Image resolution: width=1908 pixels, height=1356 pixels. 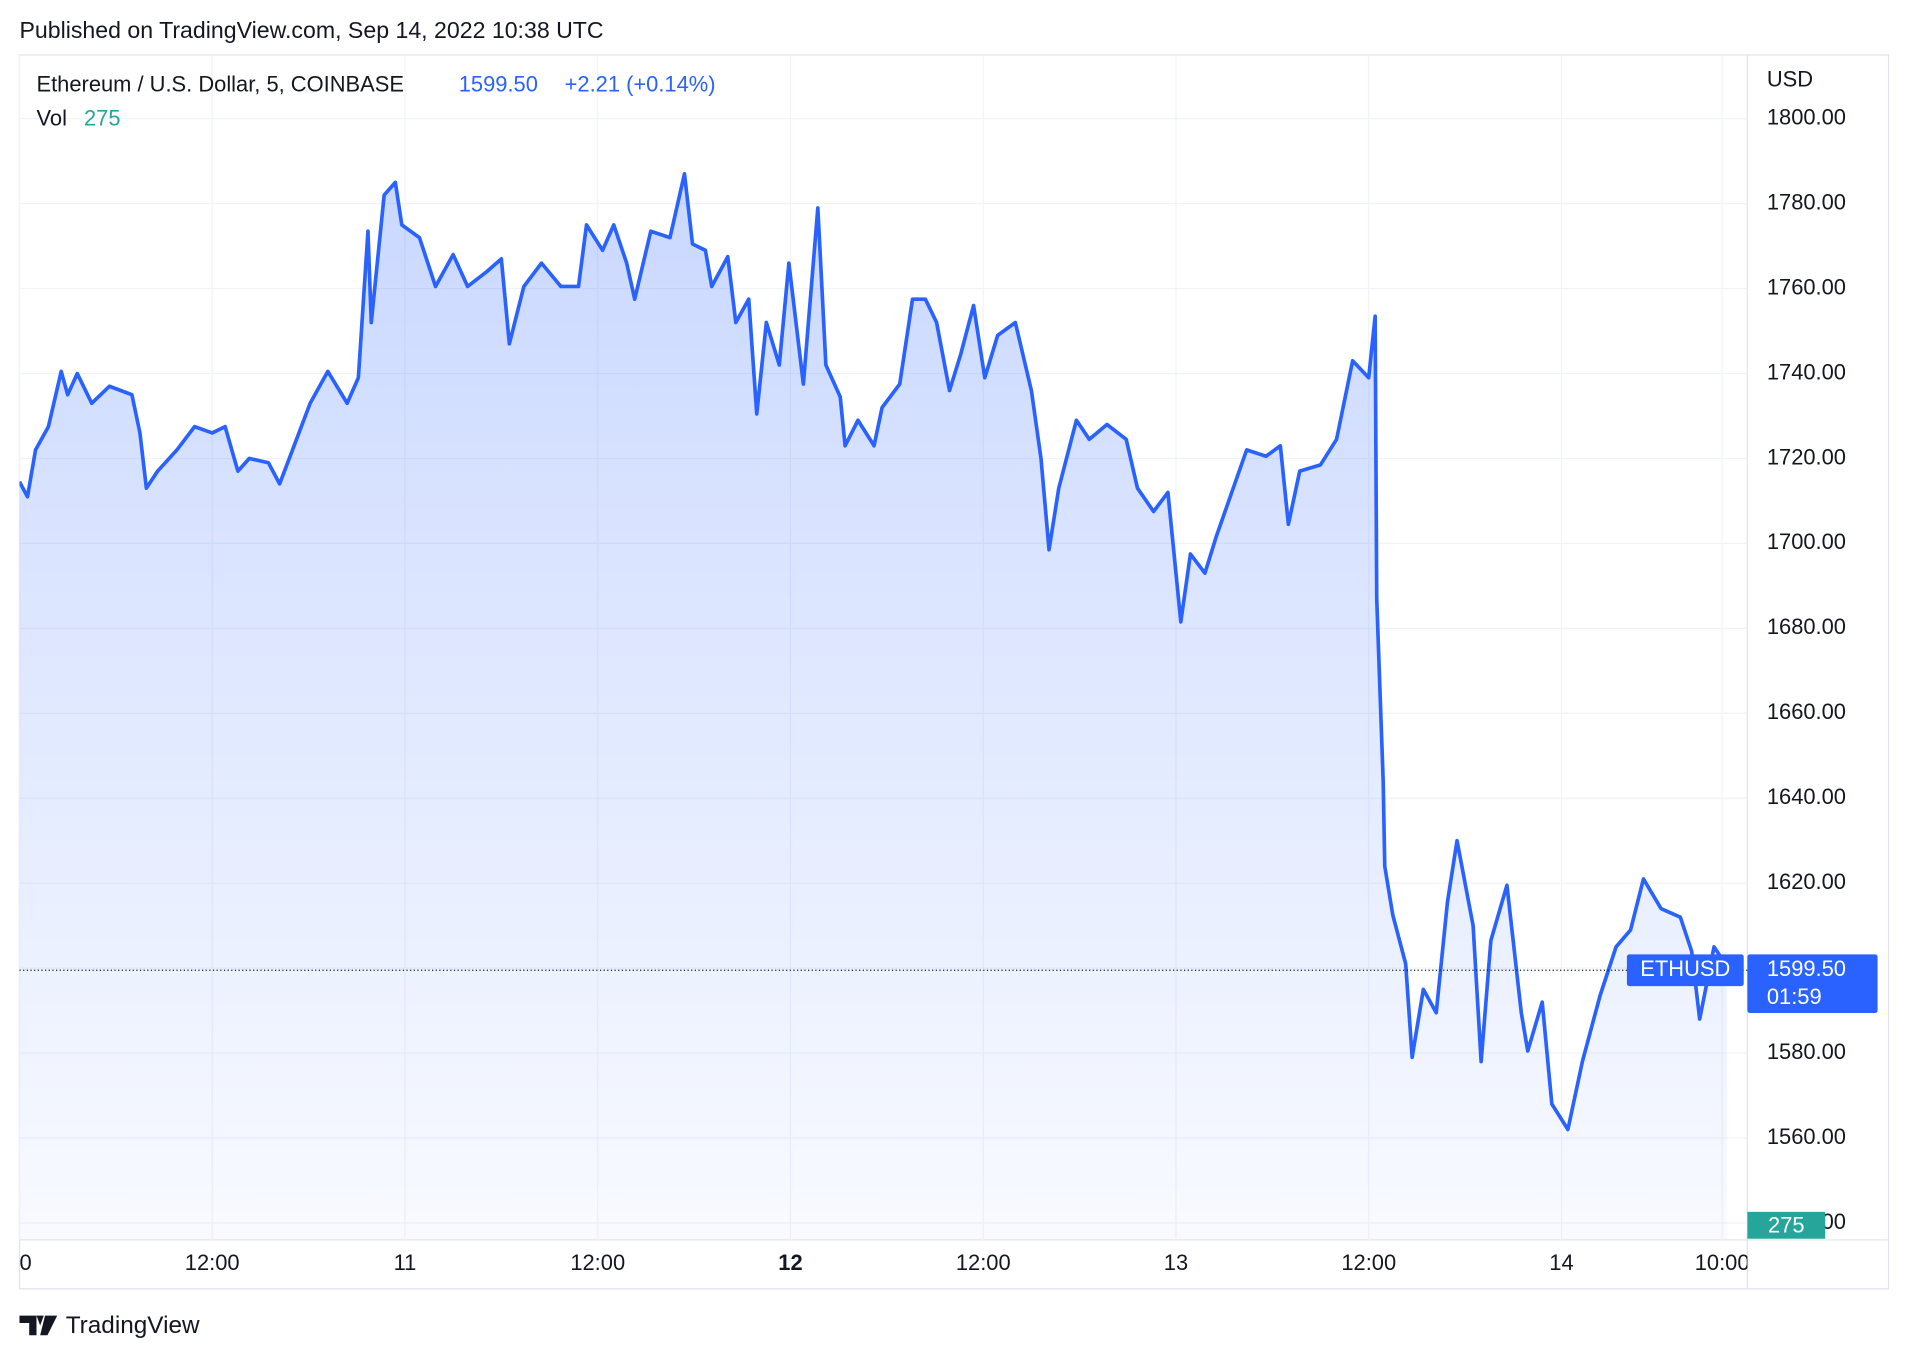 I want to click on symbol-badge, so click(x=1685, y=970).